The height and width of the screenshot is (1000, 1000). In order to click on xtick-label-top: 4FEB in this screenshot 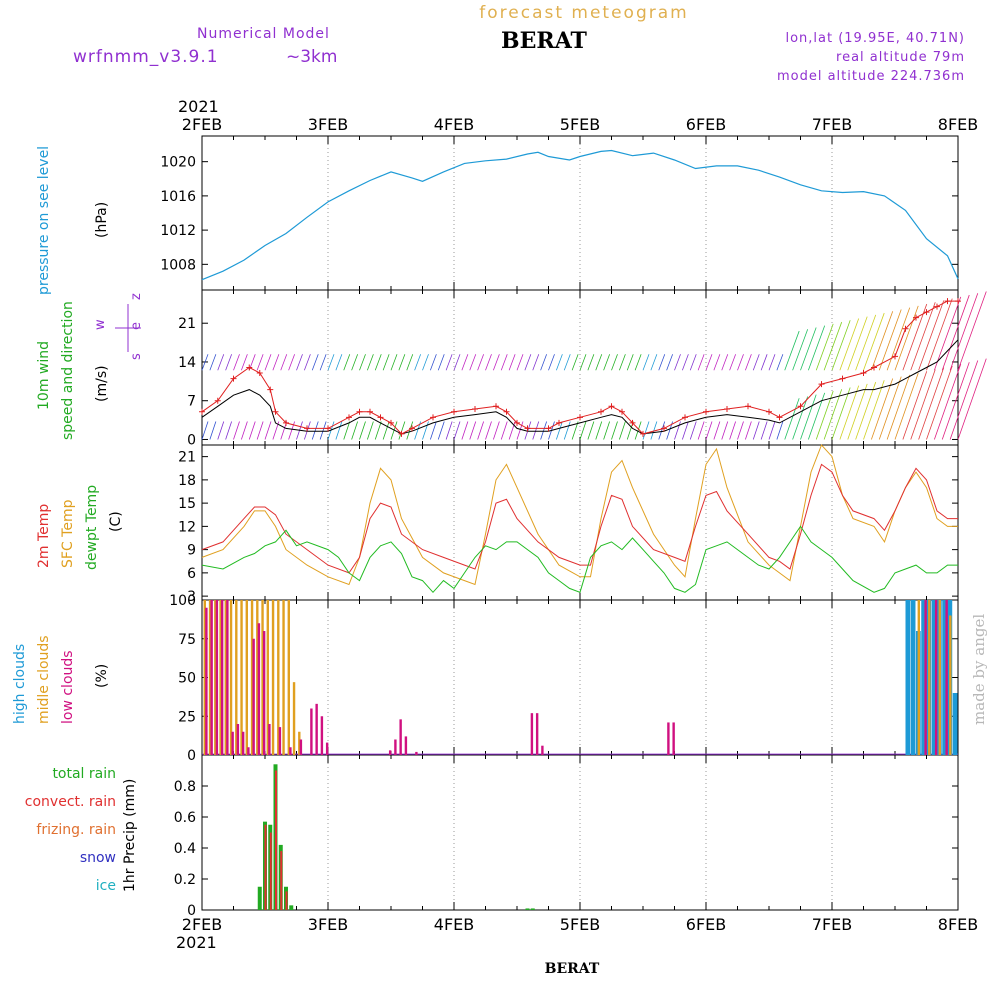, I will do `click(454, 124)`.